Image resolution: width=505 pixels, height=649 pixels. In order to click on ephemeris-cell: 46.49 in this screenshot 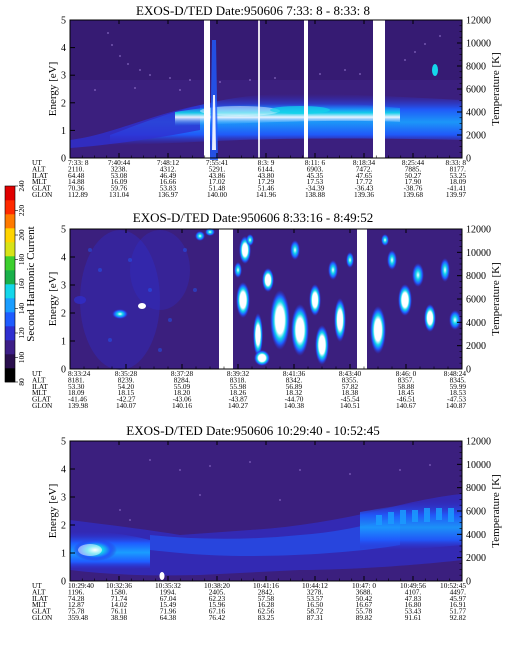, I will do `click(168, 175)`.